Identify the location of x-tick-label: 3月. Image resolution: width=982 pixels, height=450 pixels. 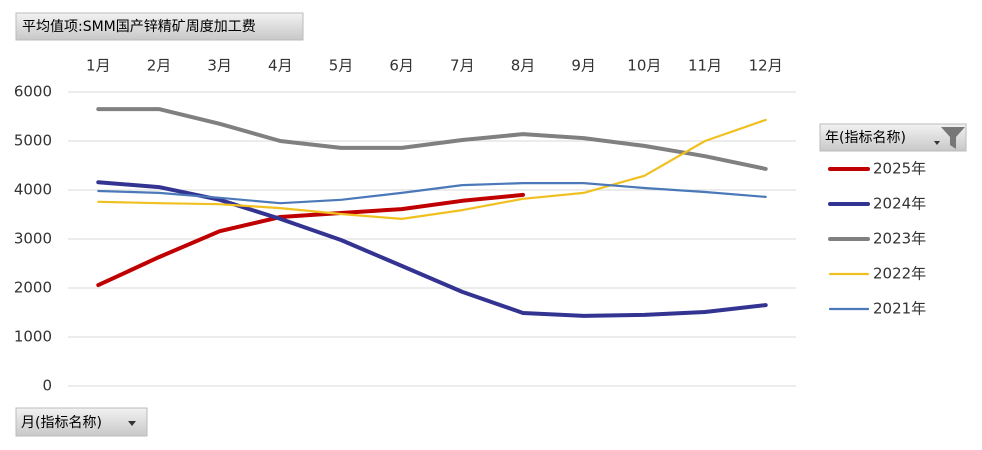
(219, 66).